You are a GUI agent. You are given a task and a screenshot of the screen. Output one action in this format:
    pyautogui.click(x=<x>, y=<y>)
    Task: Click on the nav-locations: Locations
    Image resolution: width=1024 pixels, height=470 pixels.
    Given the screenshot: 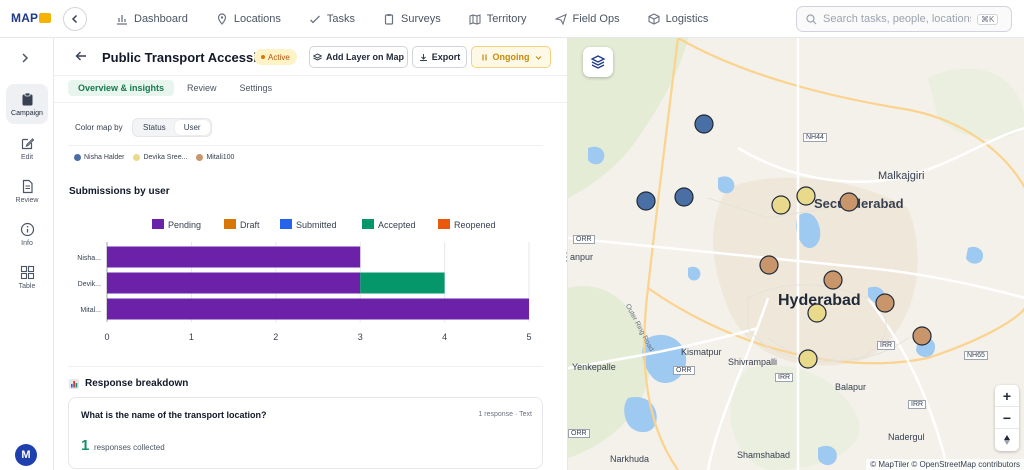 What is the action you would take?
    pyautogui.click(x=248, y=19)
    